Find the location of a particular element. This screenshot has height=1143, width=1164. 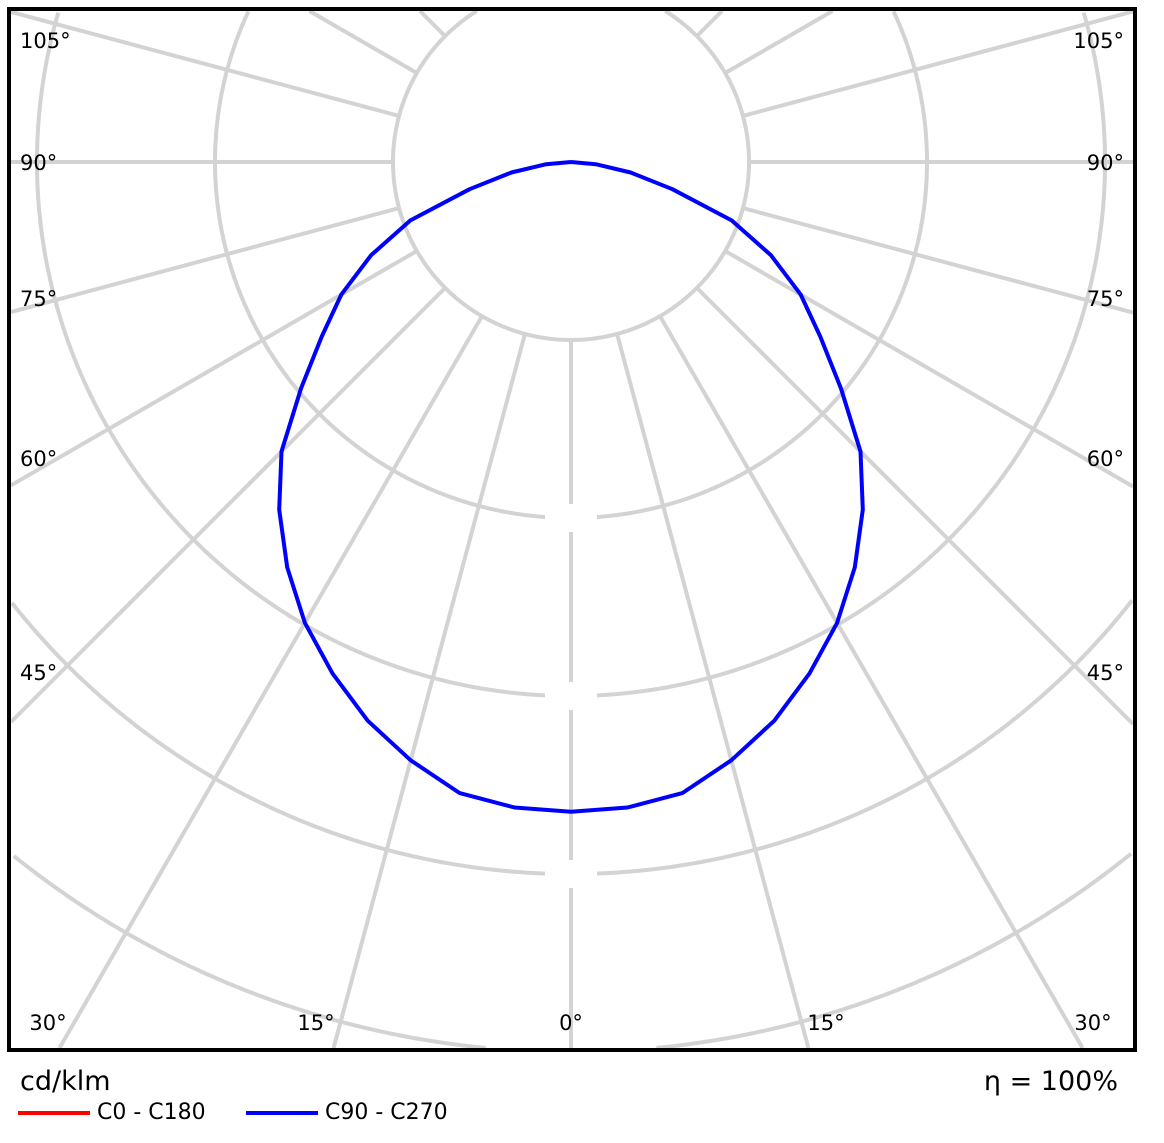

legend-label: C90 - C270 is located at coordinates (386, 1112).